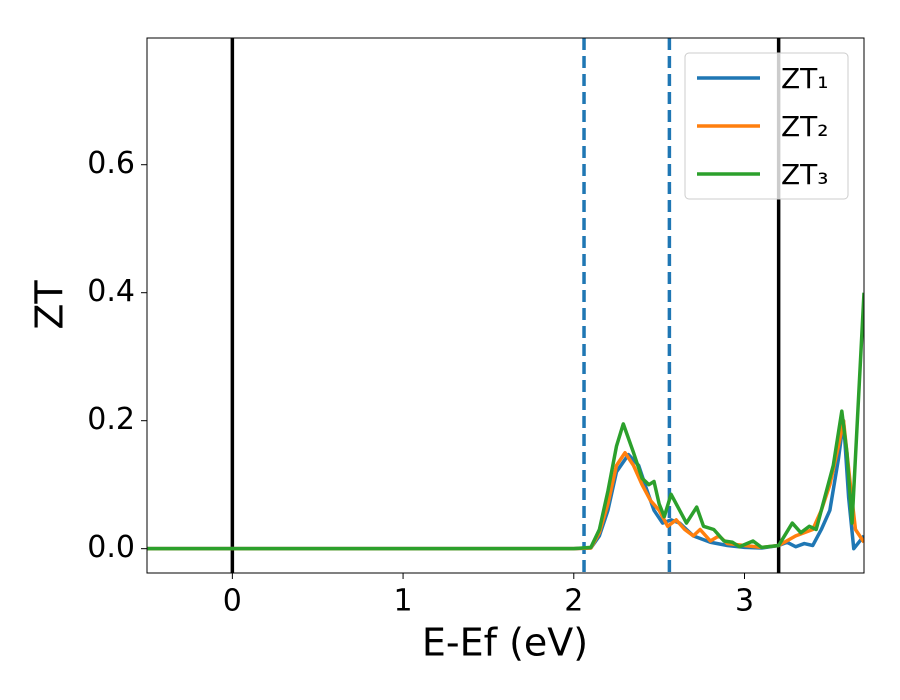  Describe the element at coordinates (573, 601) in the screenshot. I see `x-tick-label: 2` at that location.